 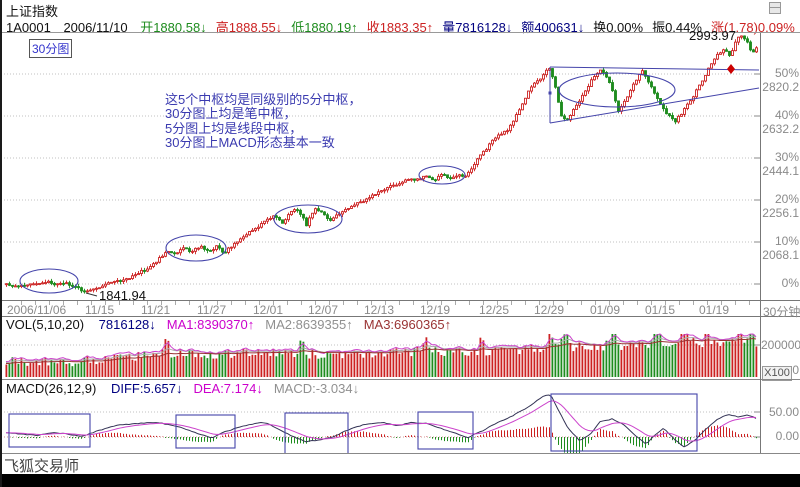 What do you see at coordinates (783, 412) in the screenshot?
I see `macd-scale-50: 50.00` at bounding box center [783, 412].